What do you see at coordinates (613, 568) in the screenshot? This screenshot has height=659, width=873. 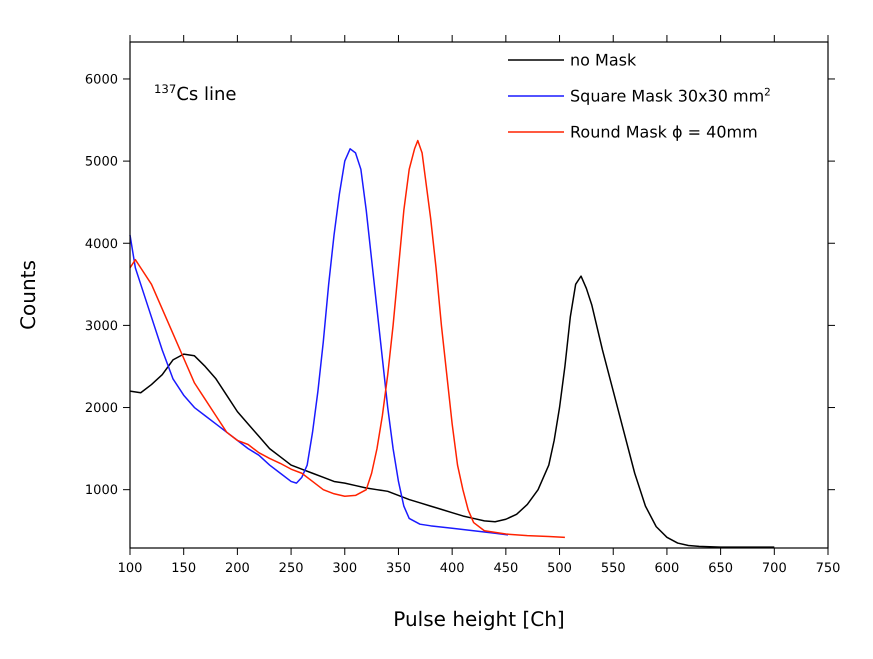 I see `x-tick-label: 550` at bounding box center [613, 568].